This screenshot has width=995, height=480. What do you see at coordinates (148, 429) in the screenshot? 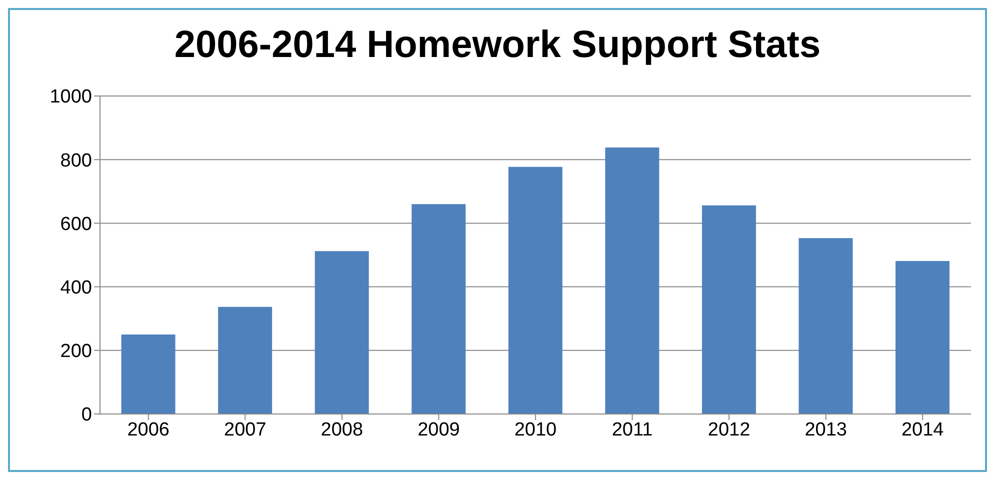
I see `x-tick-label: 2006` at bounding box center [148, 429].